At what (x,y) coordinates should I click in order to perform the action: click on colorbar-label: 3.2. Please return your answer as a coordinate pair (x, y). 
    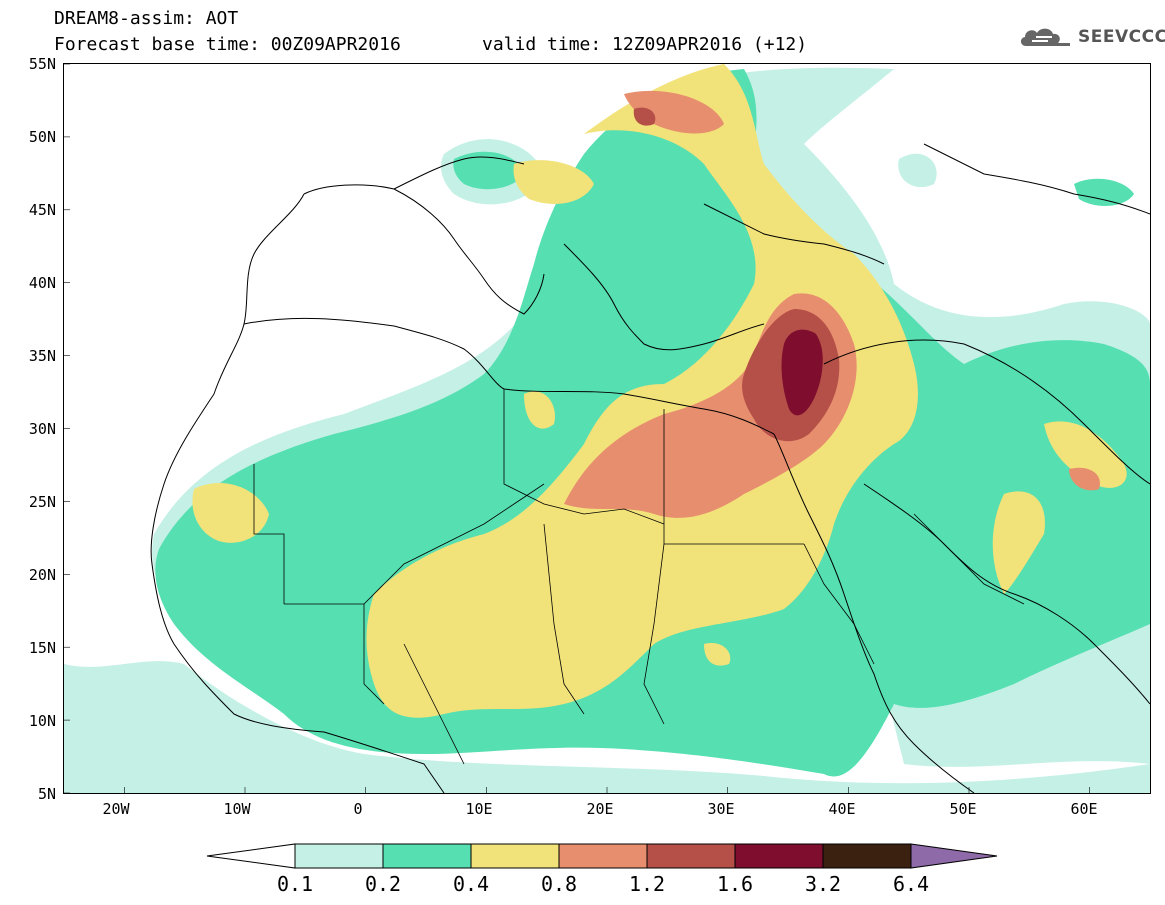
    Looking at the image, I should click on (823, 884).